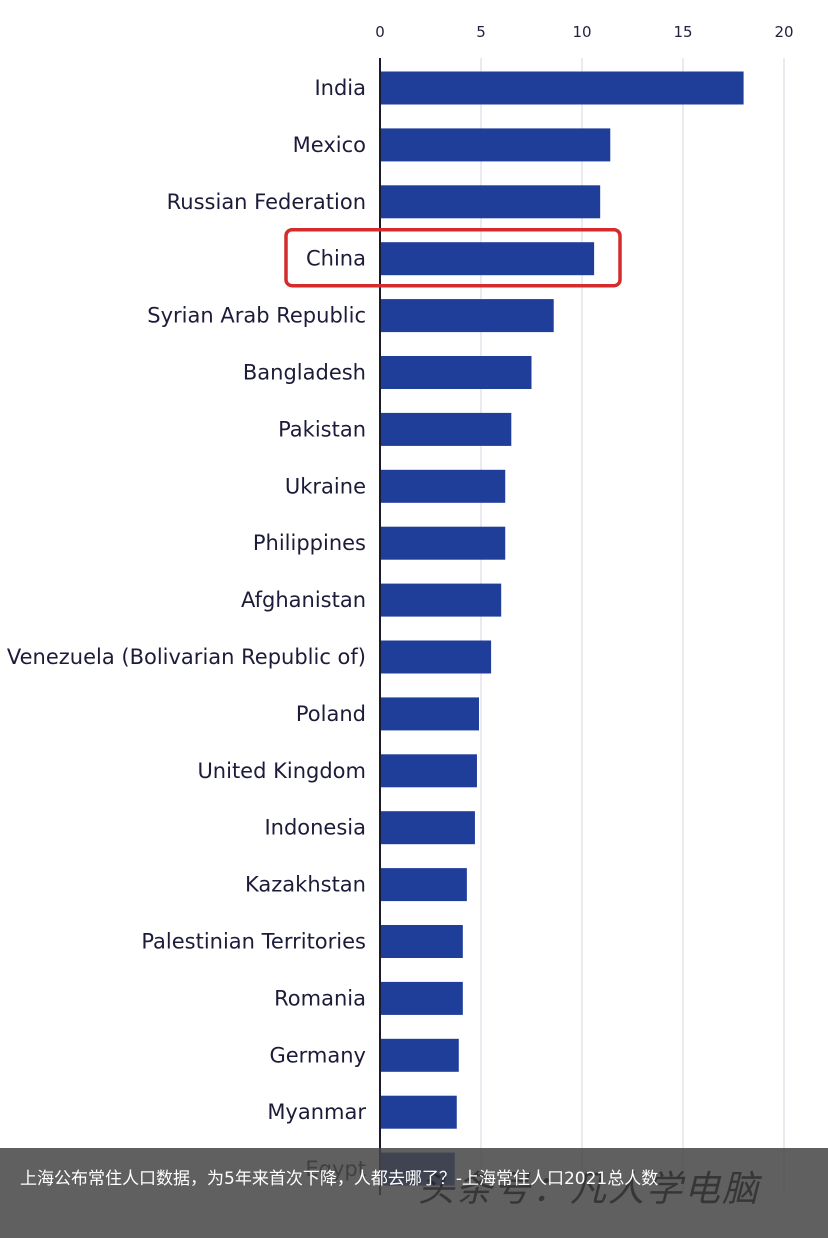  I want to click on category-label-9: Afghanistan, so click(303, 600).